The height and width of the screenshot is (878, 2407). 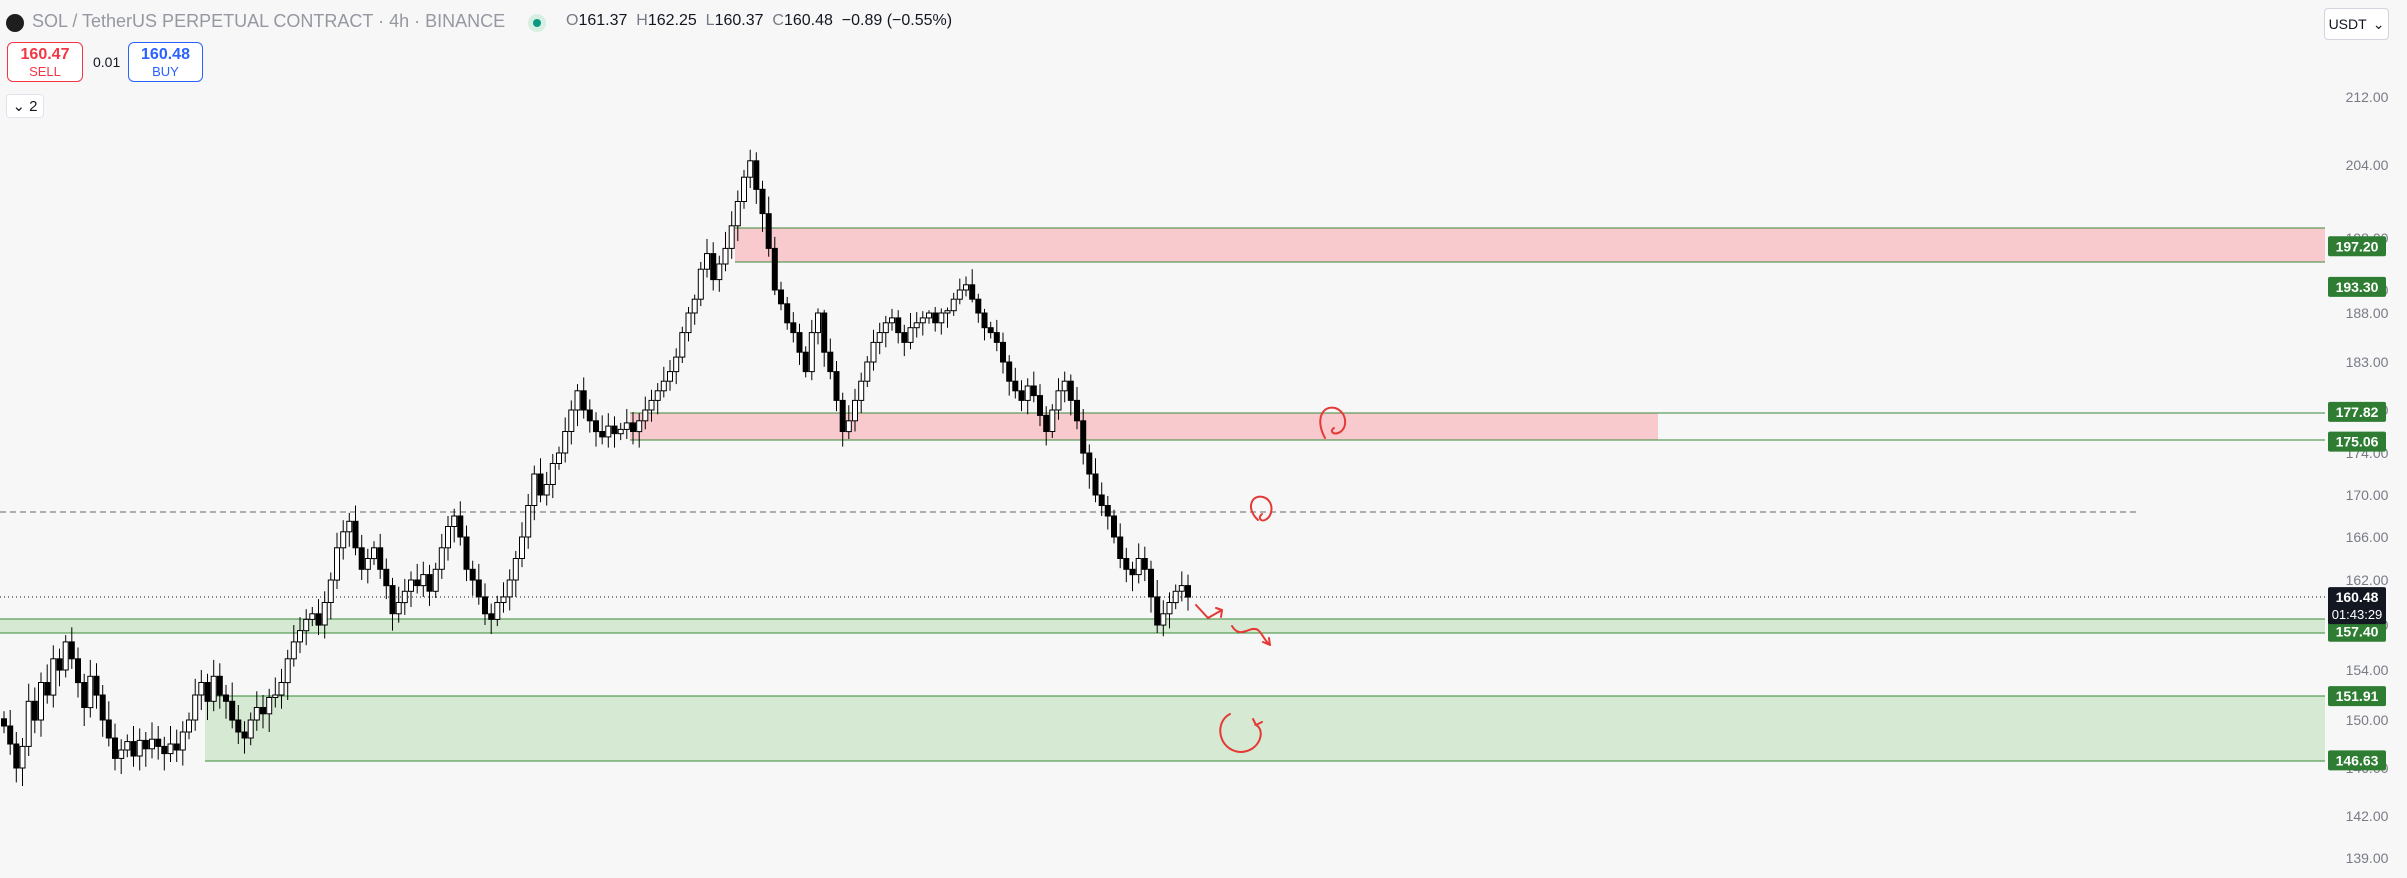 What do you see at coordinates (1265, 728) in the screenshot?
I see `demand-zone-wide` at bounding box center [1265, 728].